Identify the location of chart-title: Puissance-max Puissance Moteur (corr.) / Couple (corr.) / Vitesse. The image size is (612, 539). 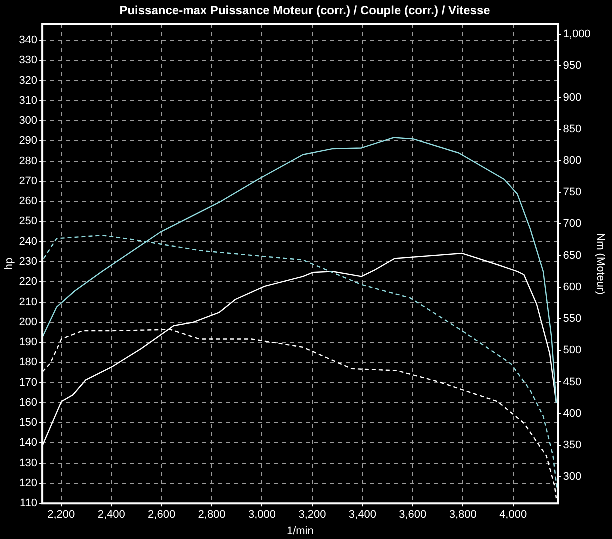
(305, 11).